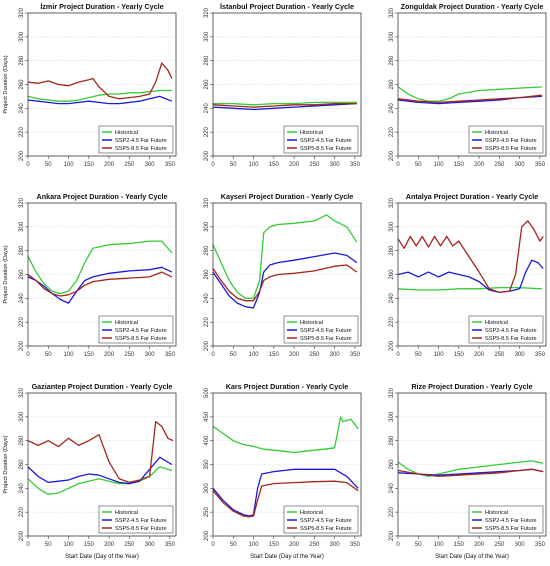 Image resolution: width=550 pixels, height=566 pixels. Describe the element at coordinates (287, 6) in the screenshot. I see `chart-title: İstanbul Project Duration - Yearly Cycle` at that location.